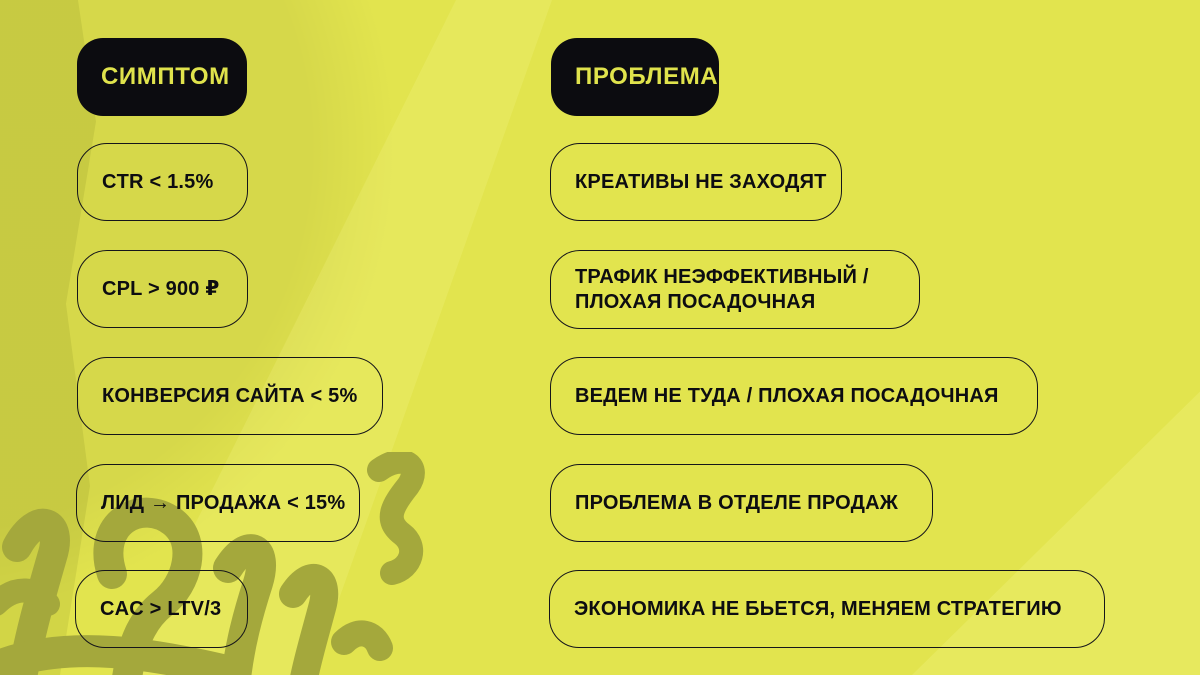 This screenshot has height=675, width=1200. I want to click on symptom-box-site-conversion-label: КОНВЕРСИЯ САЙТА < 5%, so click(230, 395).